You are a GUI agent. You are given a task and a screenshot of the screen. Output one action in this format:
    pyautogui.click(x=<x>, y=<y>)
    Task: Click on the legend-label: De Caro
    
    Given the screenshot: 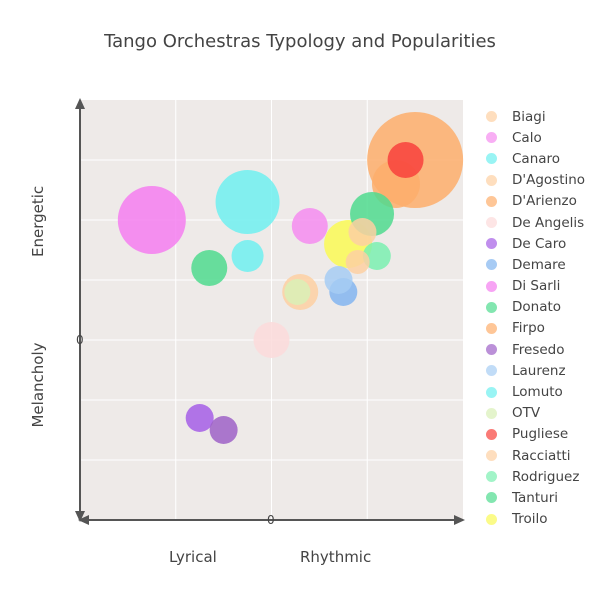 What is the action you would take?
    pyautogui.click(x=539, y=243)
    